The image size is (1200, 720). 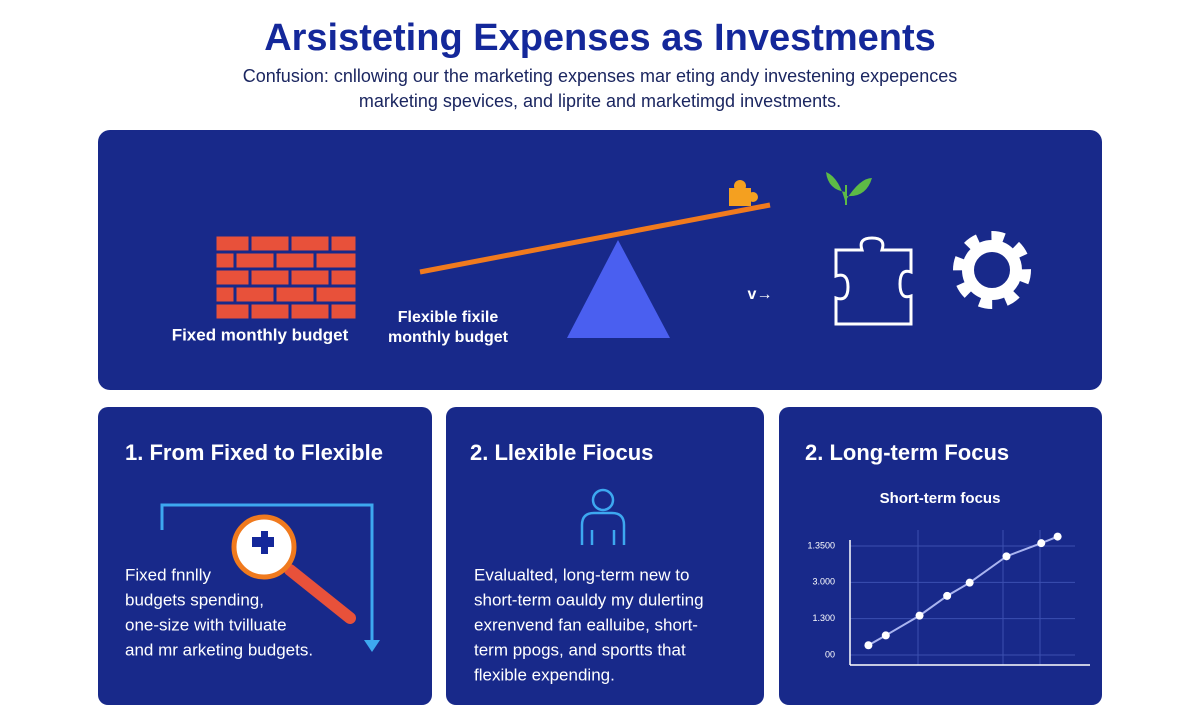 What do you see at coordinates (618, 289) in the screenshot?
I see `fulcrum` at bounding box center [618, 289].